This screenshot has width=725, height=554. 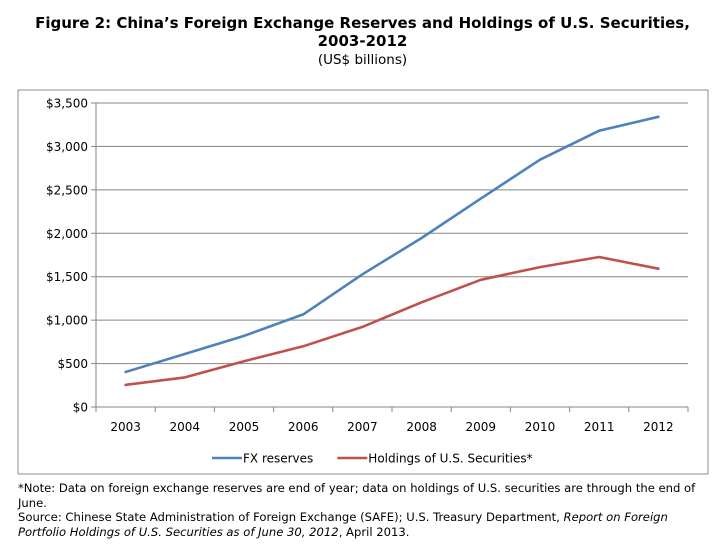 I want to click on x-tick-label: 2009, so click(x=481, y=427).